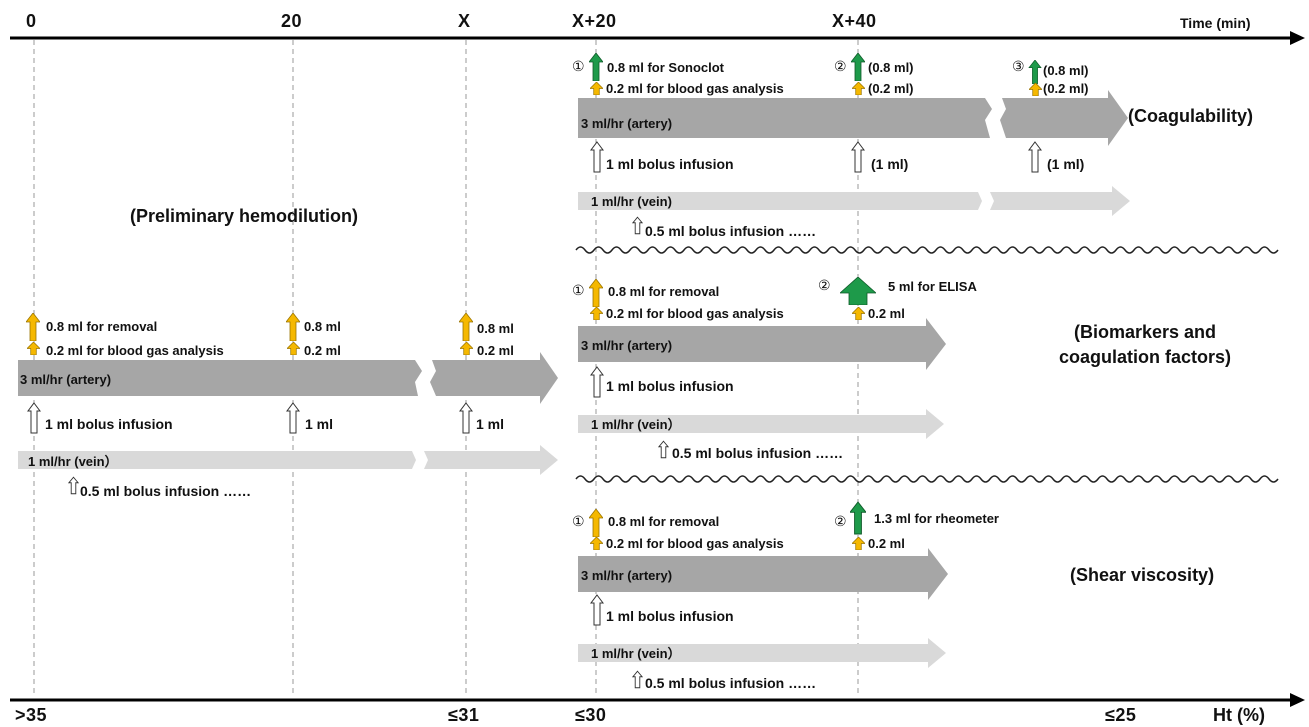 The image size is (1309, 727). Describe the element at coordinates (657, 38) in the screenshot. I see `time-axis` at that location.